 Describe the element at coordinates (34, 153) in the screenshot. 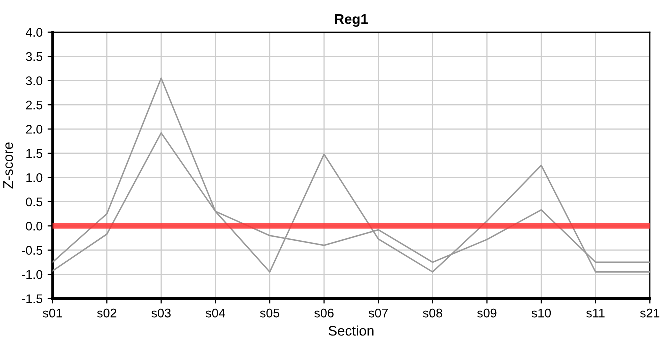

I see `y-tick-label: 1.5` at that location.